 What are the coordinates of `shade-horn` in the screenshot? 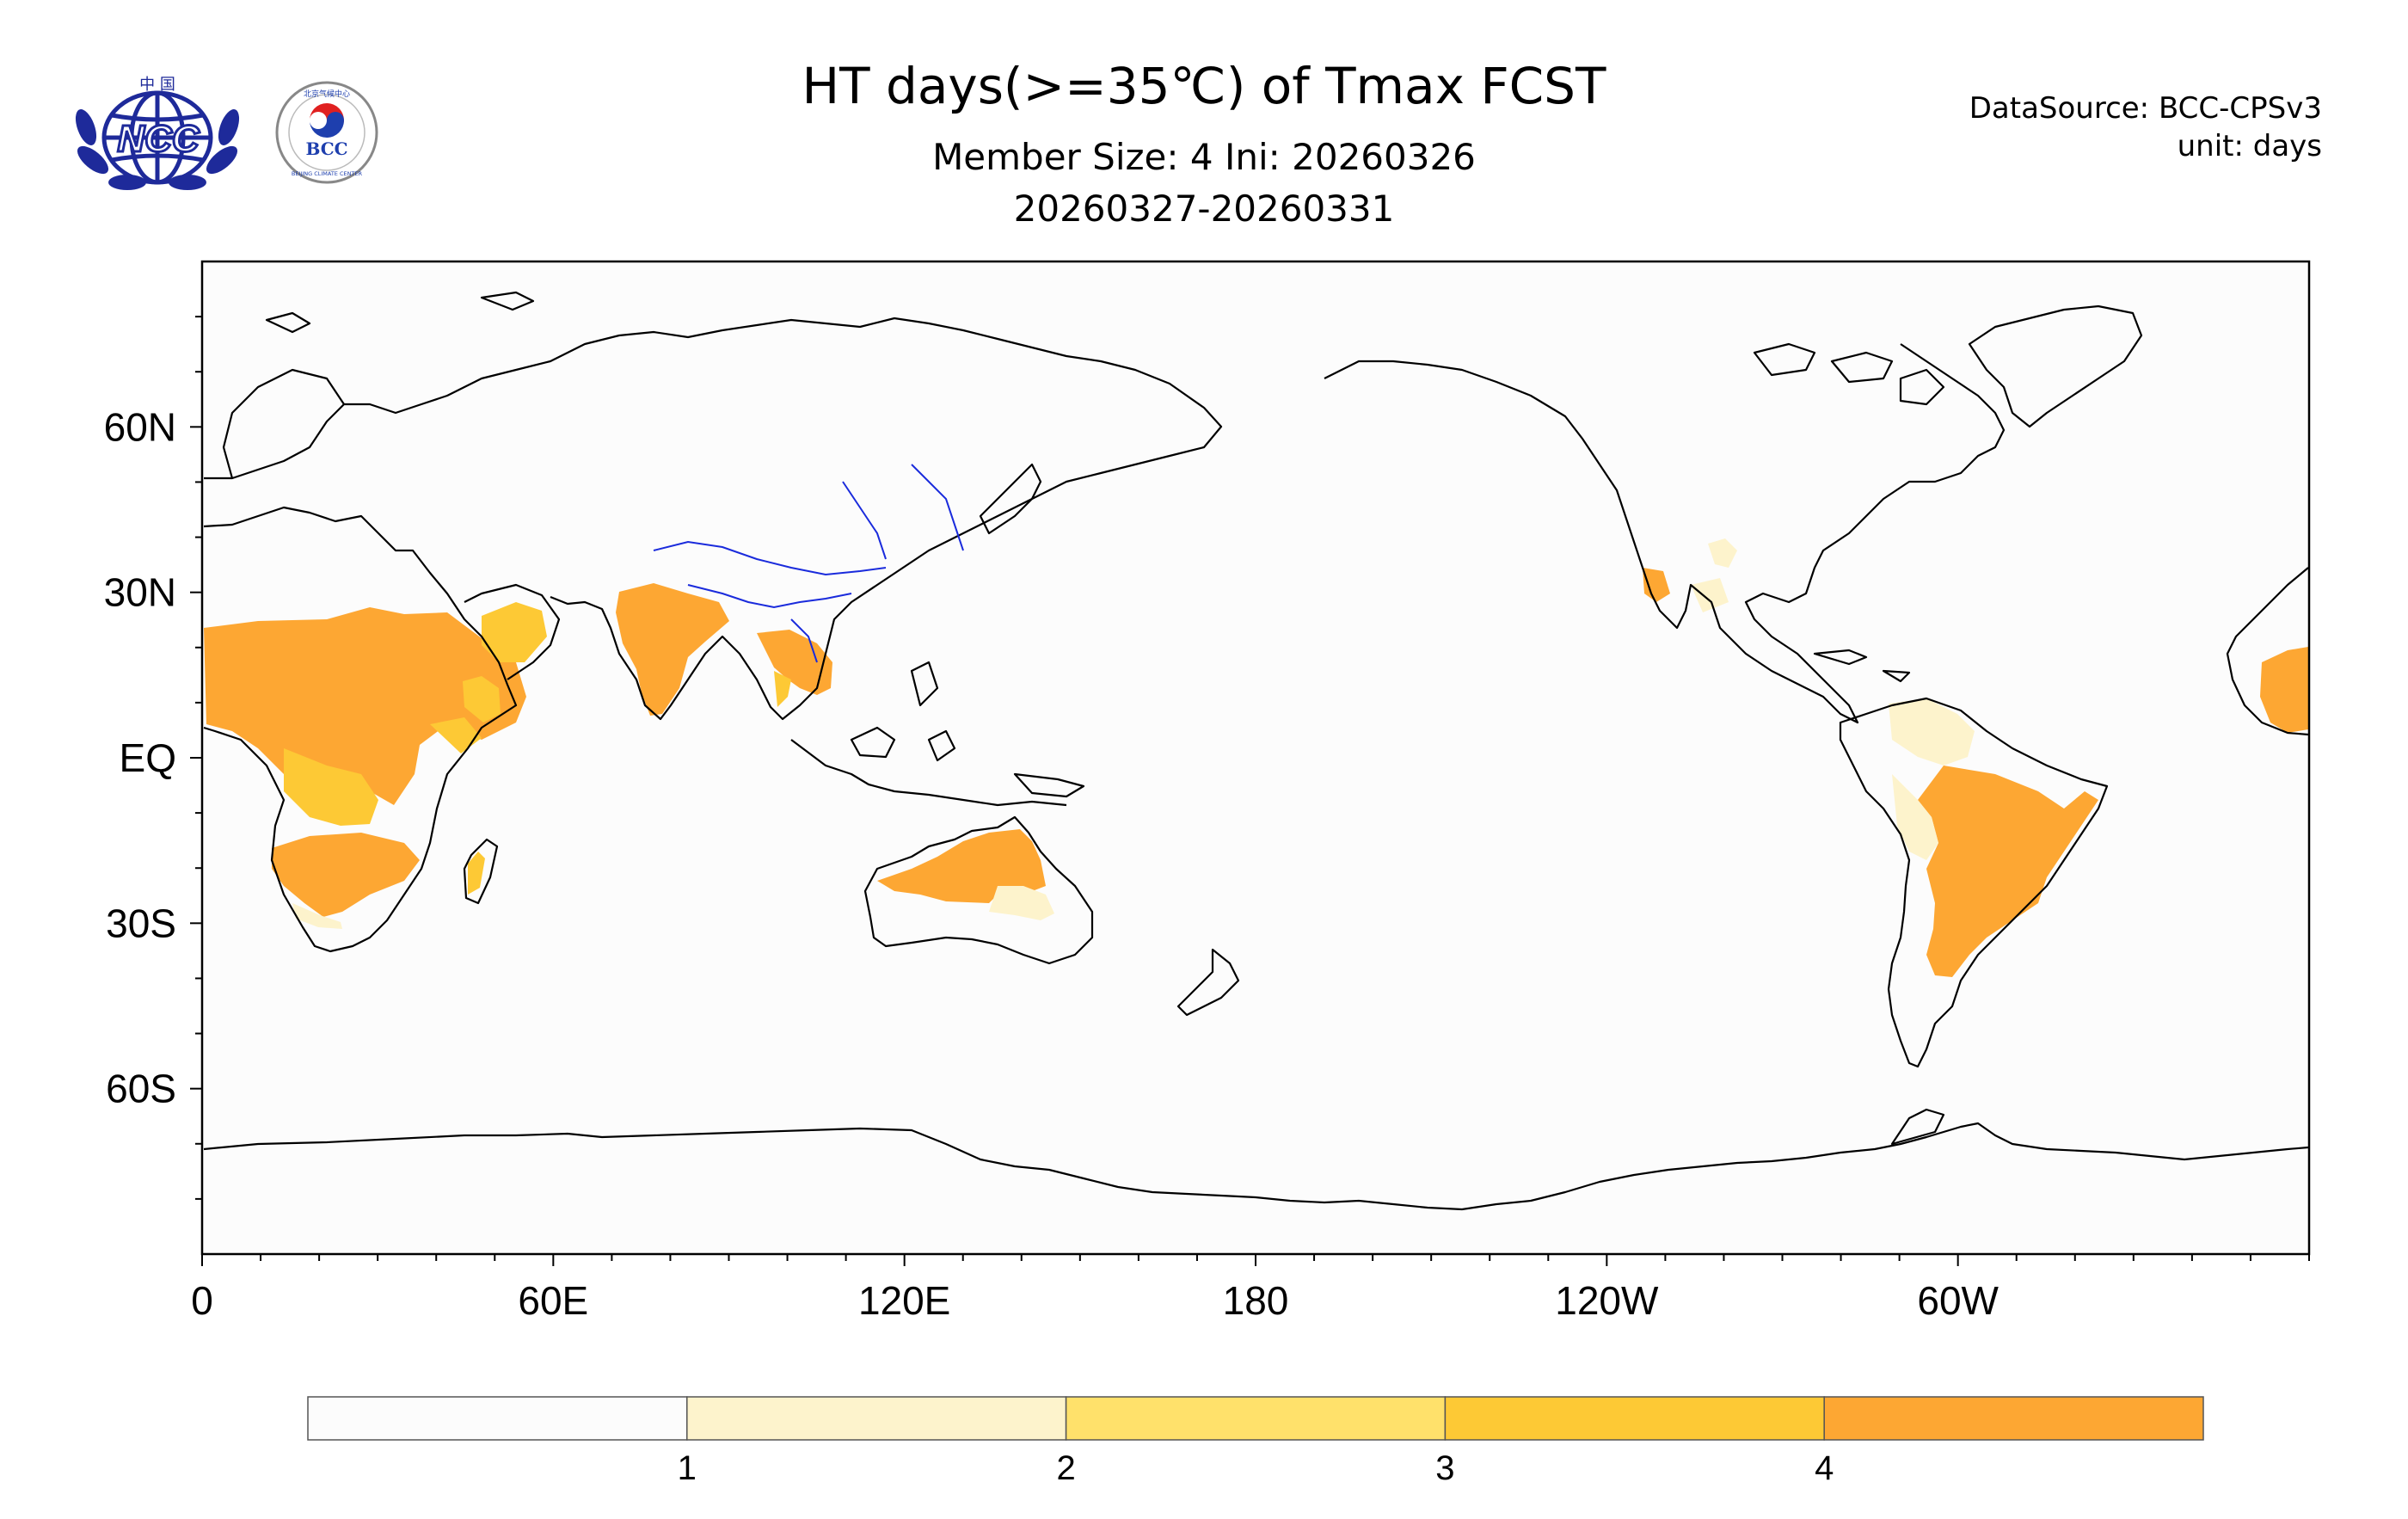 It's located at (482, 700).